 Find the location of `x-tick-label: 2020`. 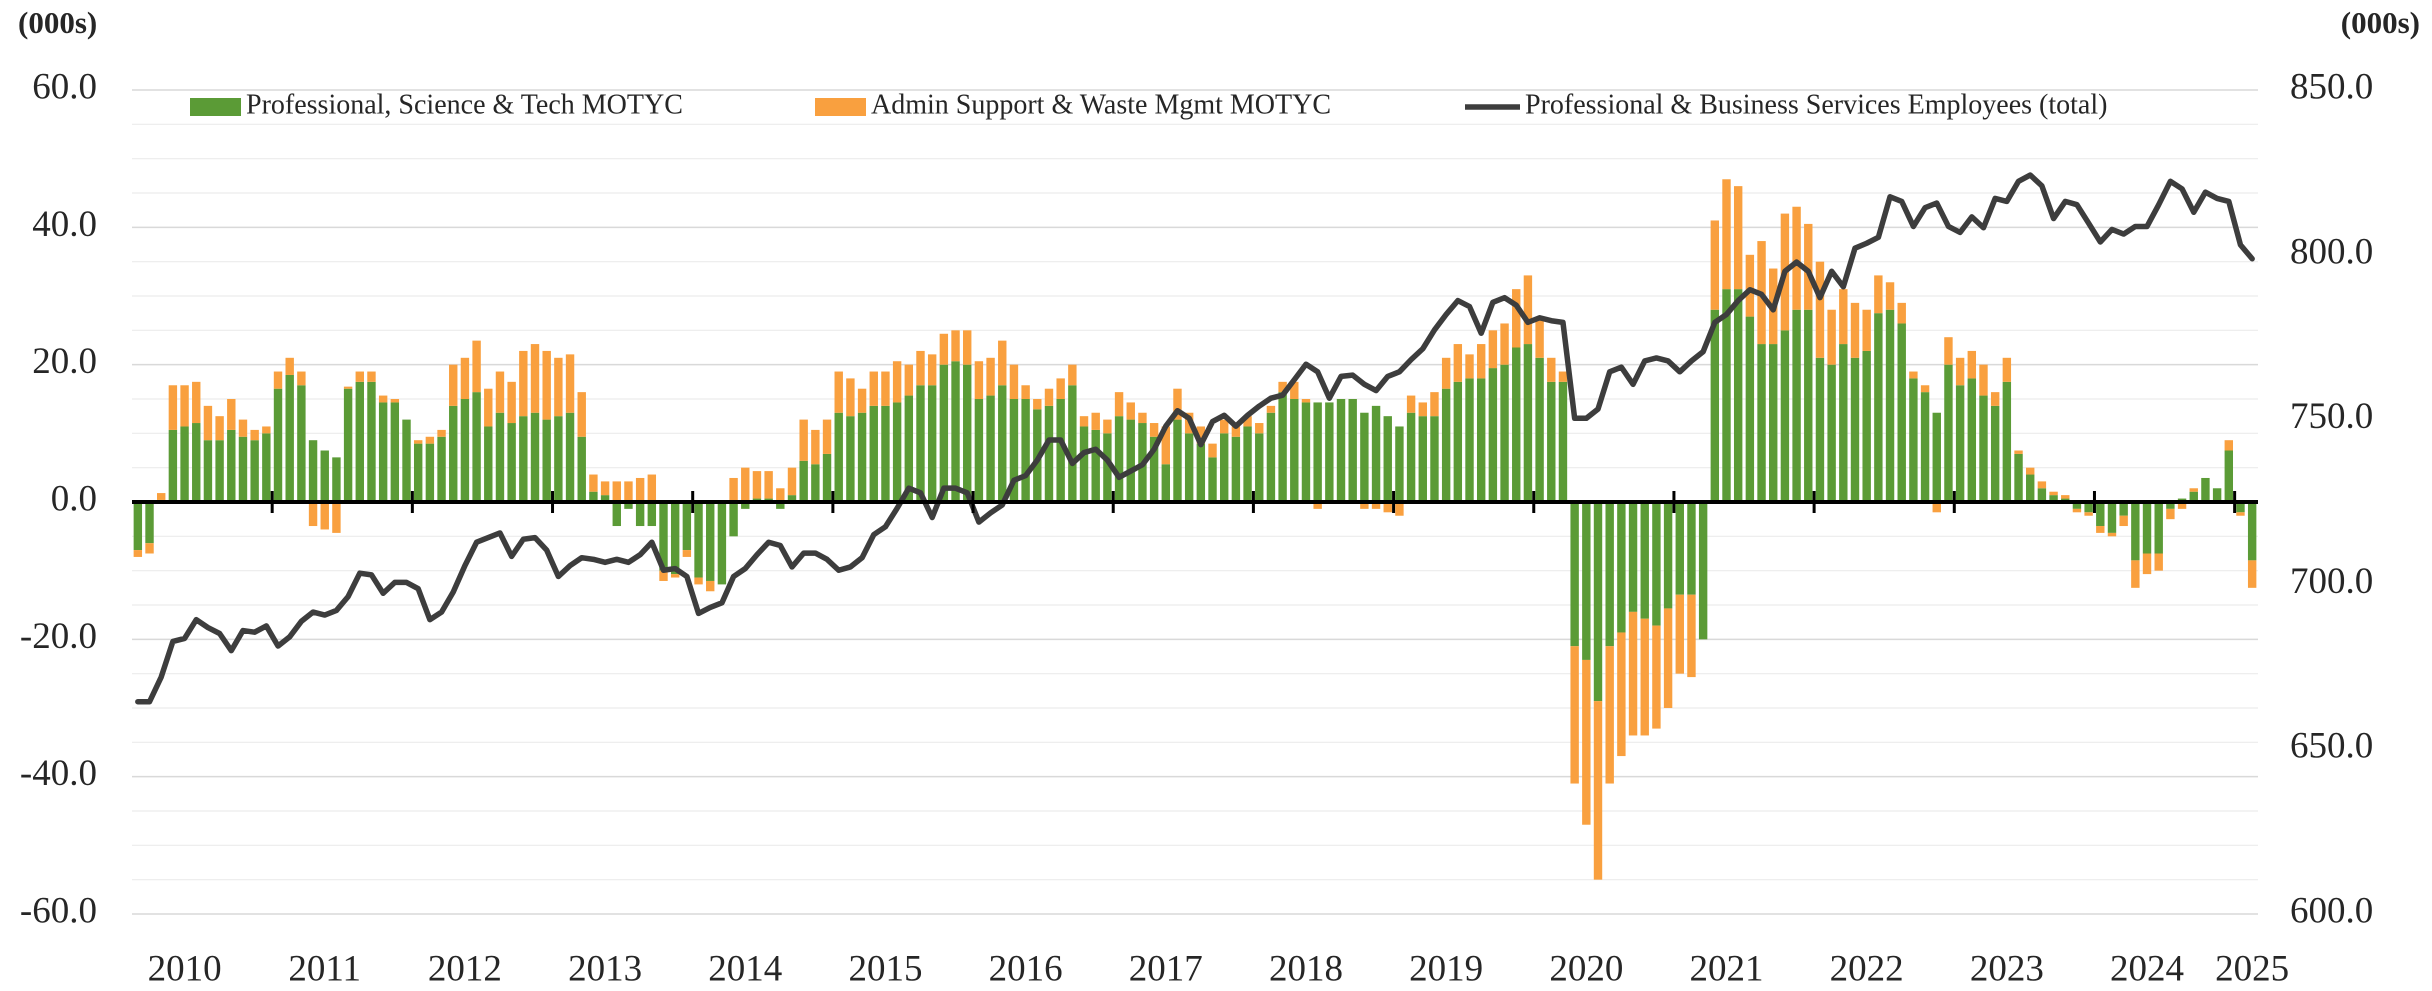

x-tick-label: 2020 is located at coordinates (1586, 968).